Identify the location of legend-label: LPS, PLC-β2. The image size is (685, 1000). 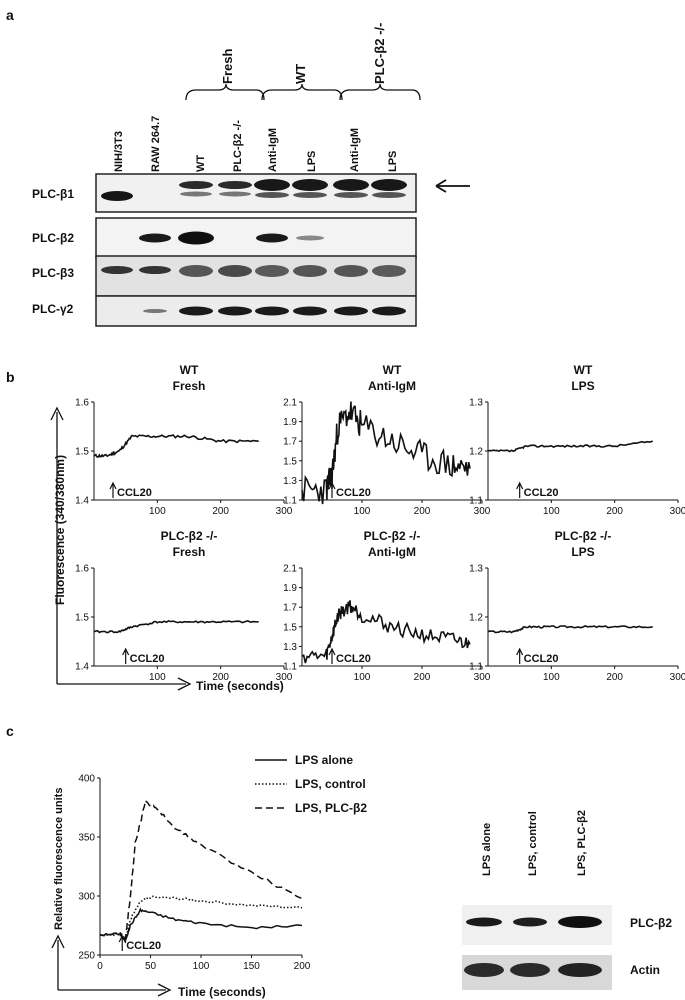
(331, 808).